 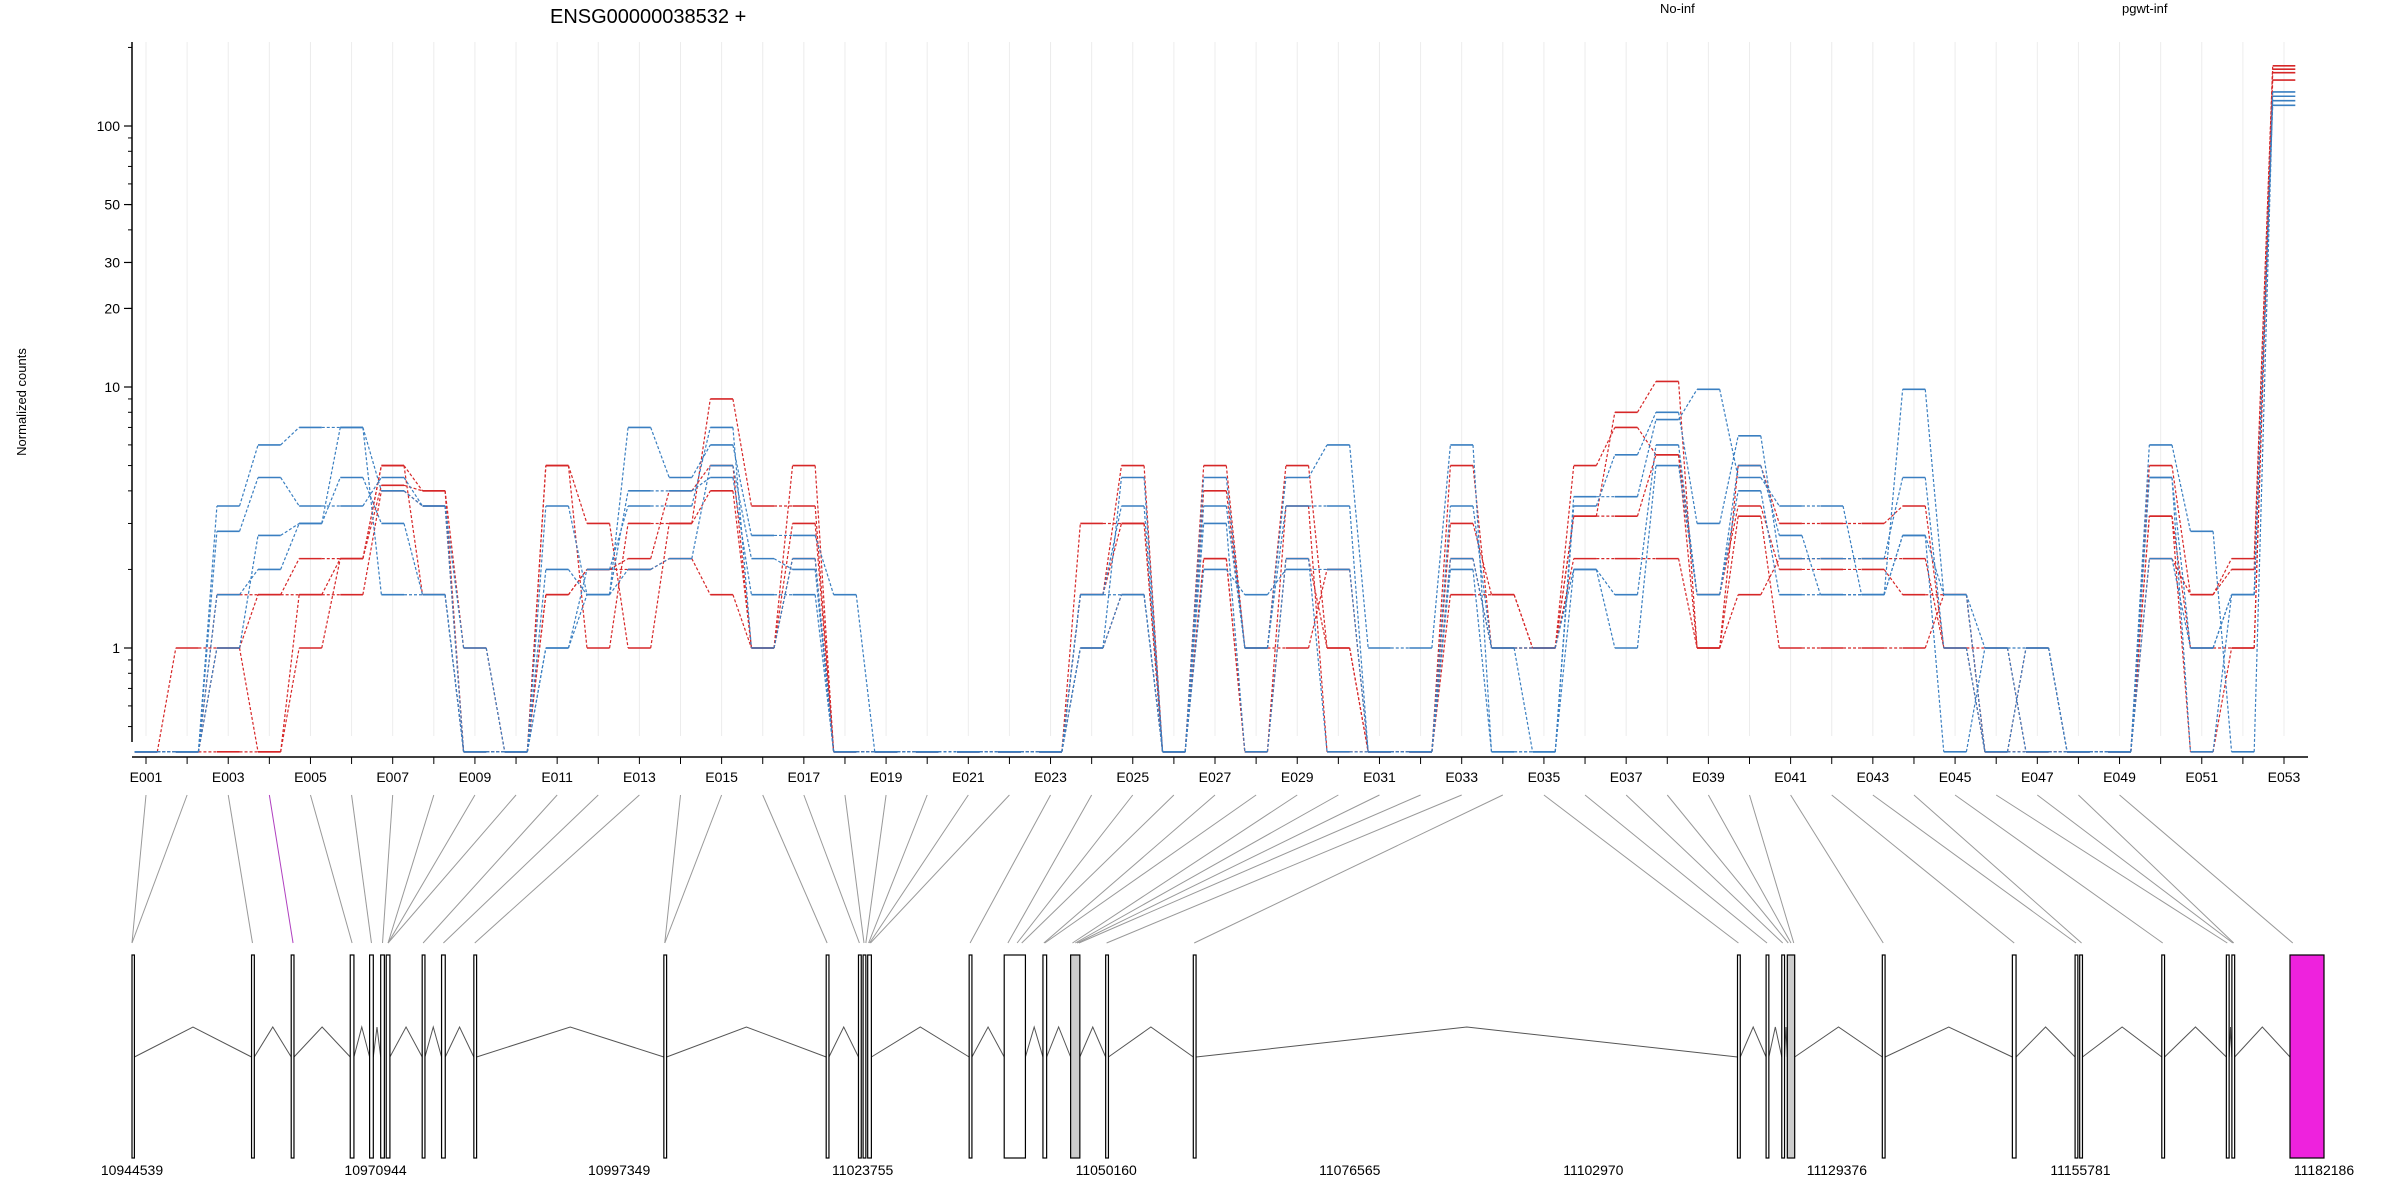 I want to click on legend-pgwt-inf: pgwt-inf, so click(x=2145, y=8).